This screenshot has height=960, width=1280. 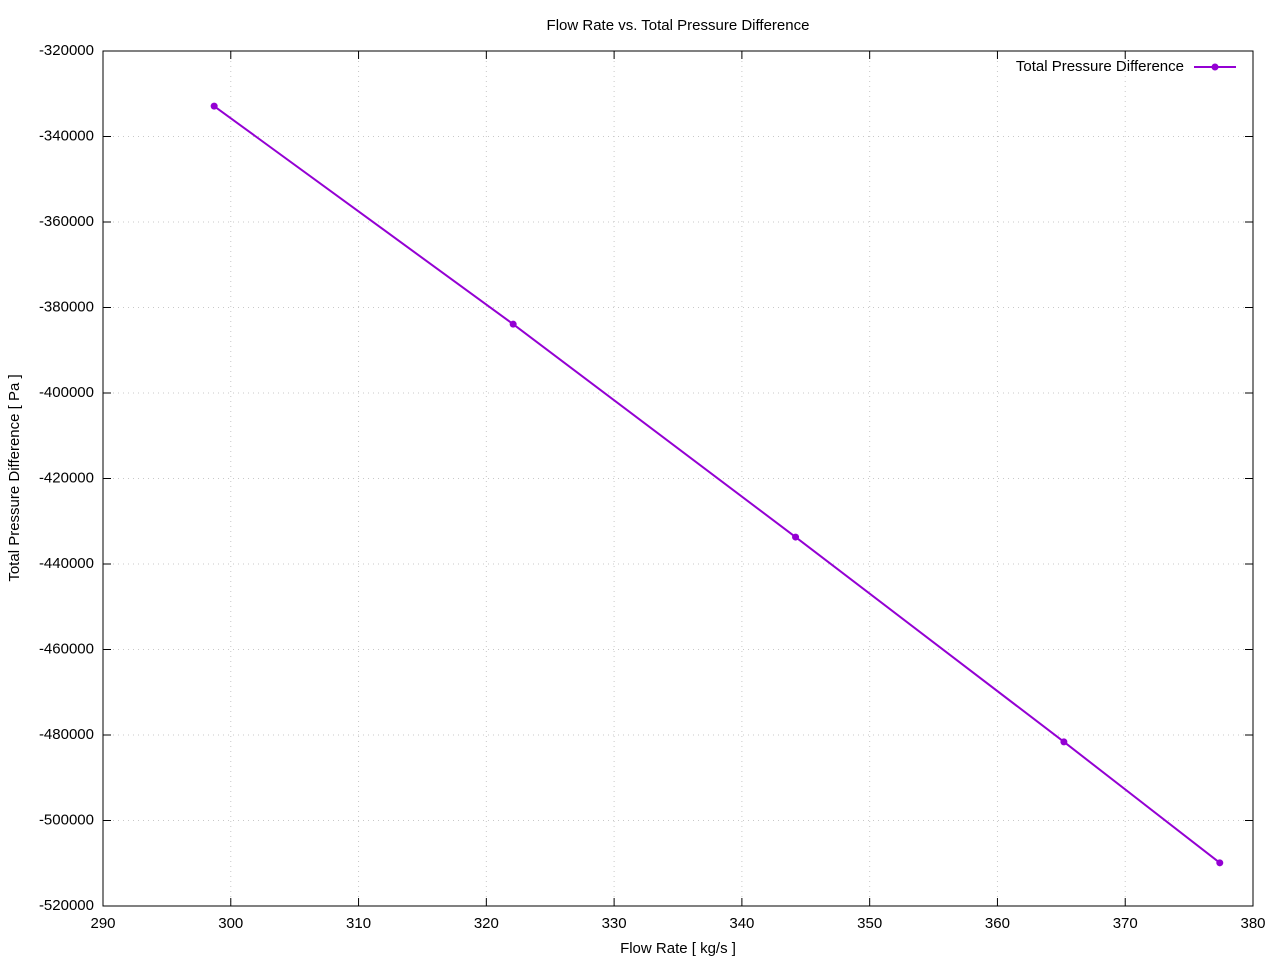 I want to click on y-tick-label: -420000, so click(x=66, y=477).